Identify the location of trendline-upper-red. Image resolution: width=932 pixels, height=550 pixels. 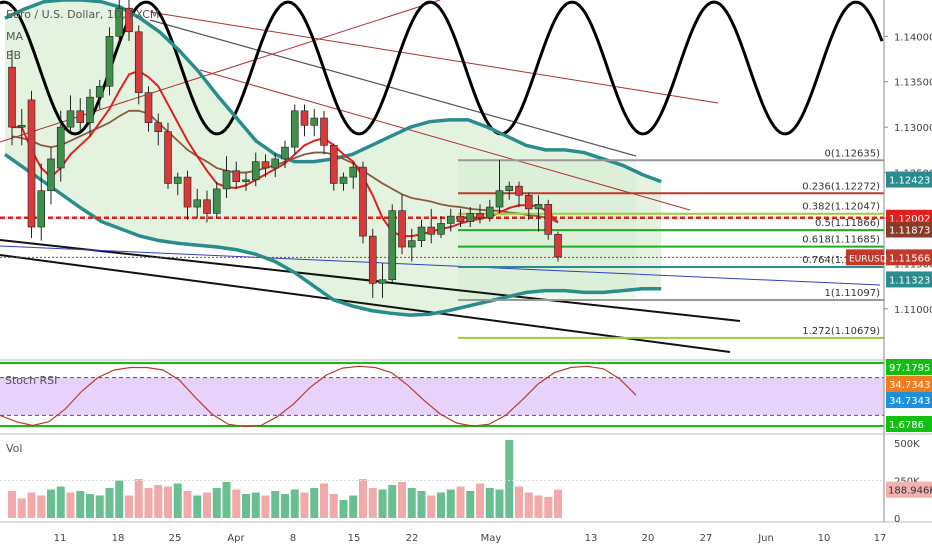
(434, 57).